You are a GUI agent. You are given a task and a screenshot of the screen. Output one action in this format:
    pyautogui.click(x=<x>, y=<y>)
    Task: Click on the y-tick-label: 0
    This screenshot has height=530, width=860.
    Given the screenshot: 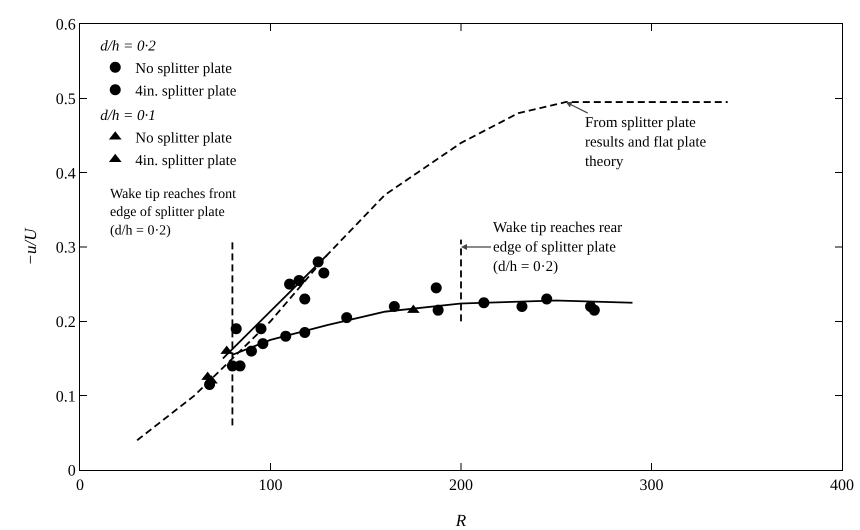 What is the action you would take?
    pyautogui.click(x=72, y=471)
    